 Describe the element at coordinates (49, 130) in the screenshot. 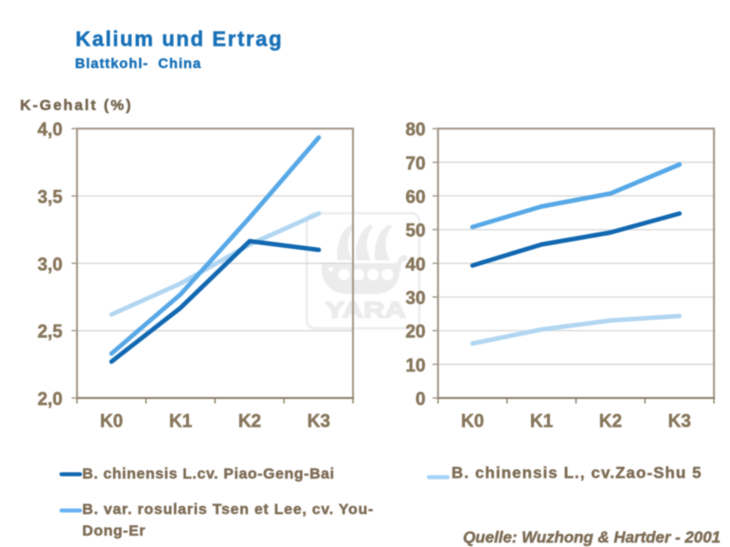

I see `svg-text: 4,0` at that location.